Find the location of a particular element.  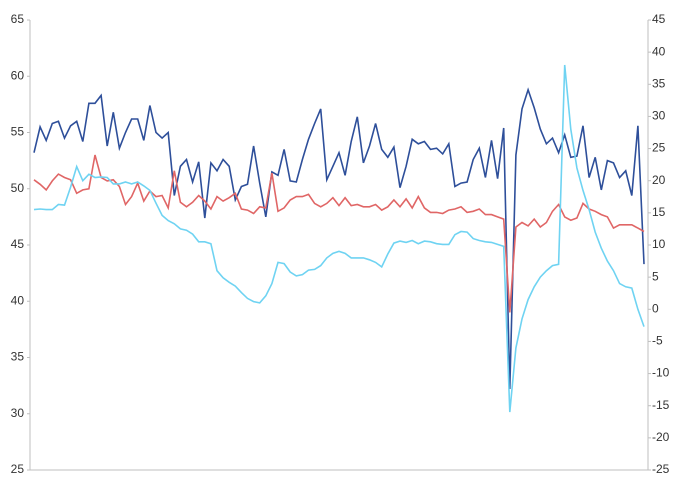

y-tick-label: 45 is located at coordinates (18, 244).